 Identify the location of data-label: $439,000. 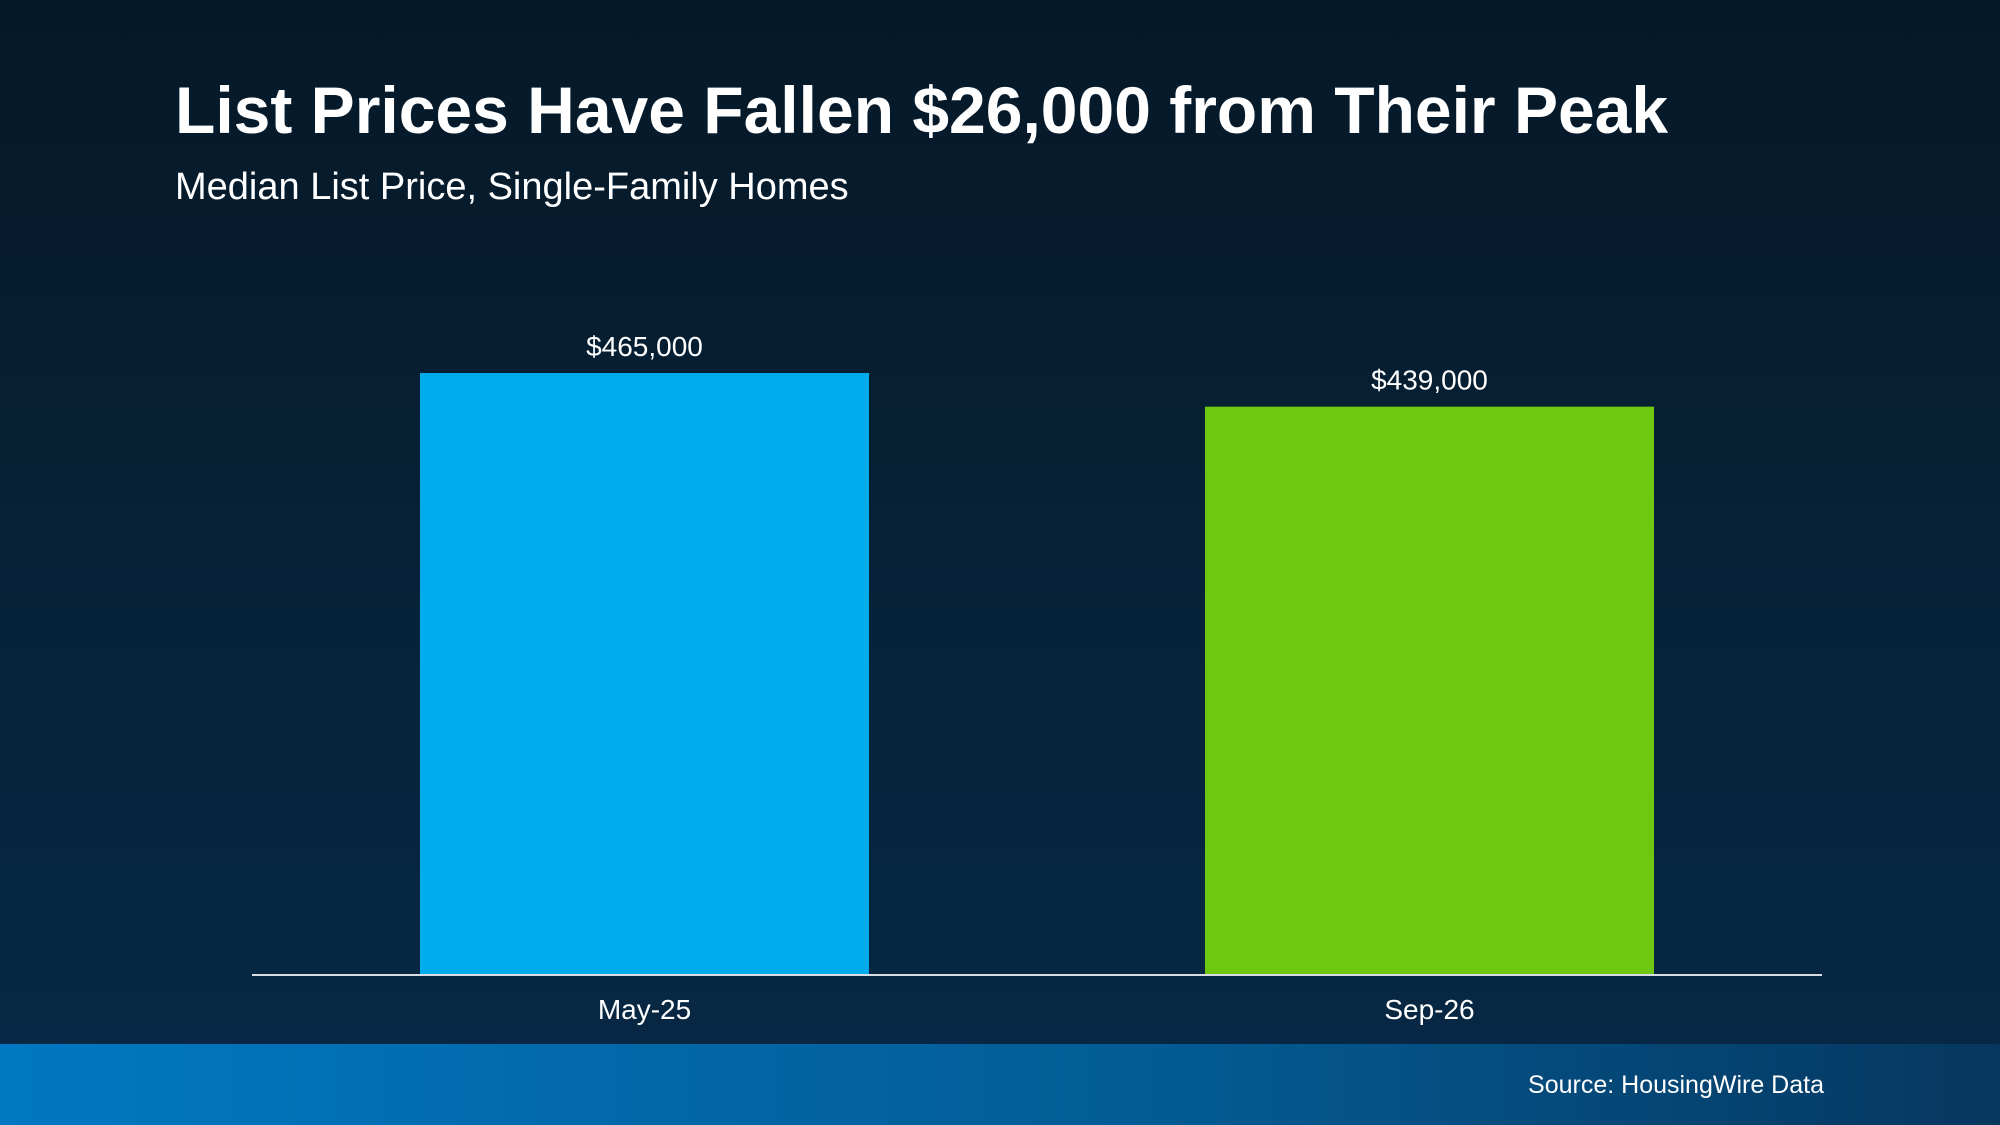
(1429, 380).